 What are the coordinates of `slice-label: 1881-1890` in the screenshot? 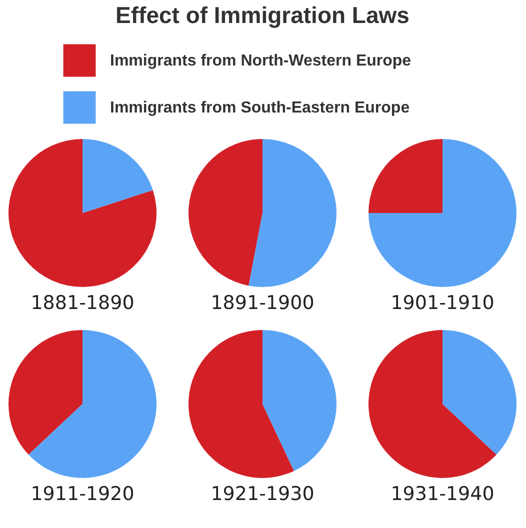 It's located at (82, 303).